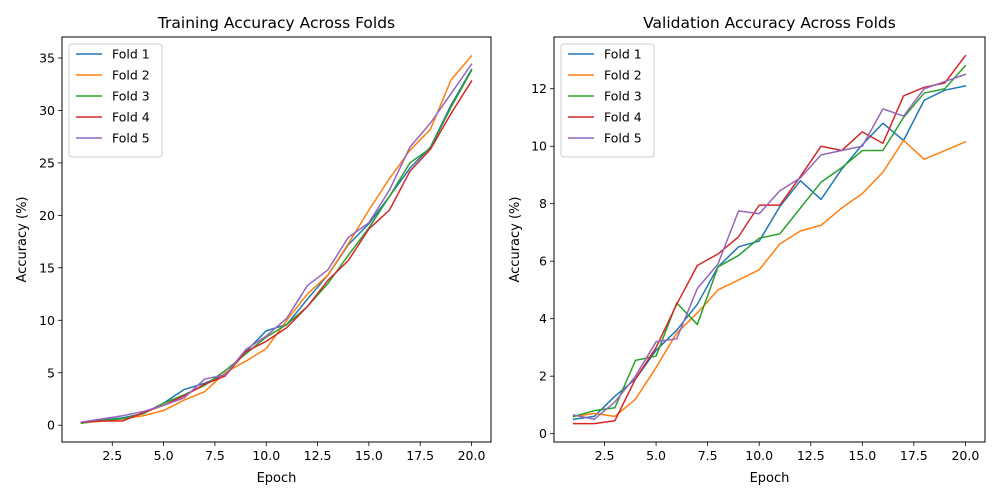  What do you see at coordinates (965, 455) in the screenshot?
I see `validation-x-tick-label: 20.0` at bounding box center [965, 455].